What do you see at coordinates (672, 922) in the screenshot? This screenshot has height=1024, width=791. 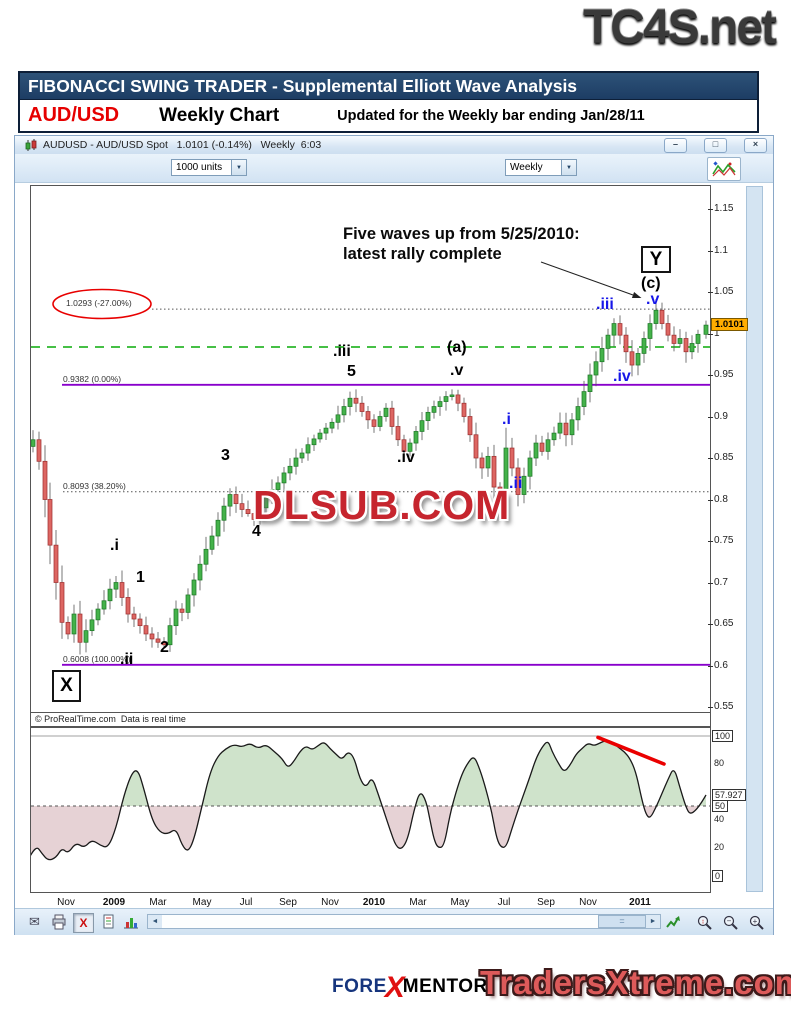 I see `show-chart-icon` at bounding box center [672, 922].